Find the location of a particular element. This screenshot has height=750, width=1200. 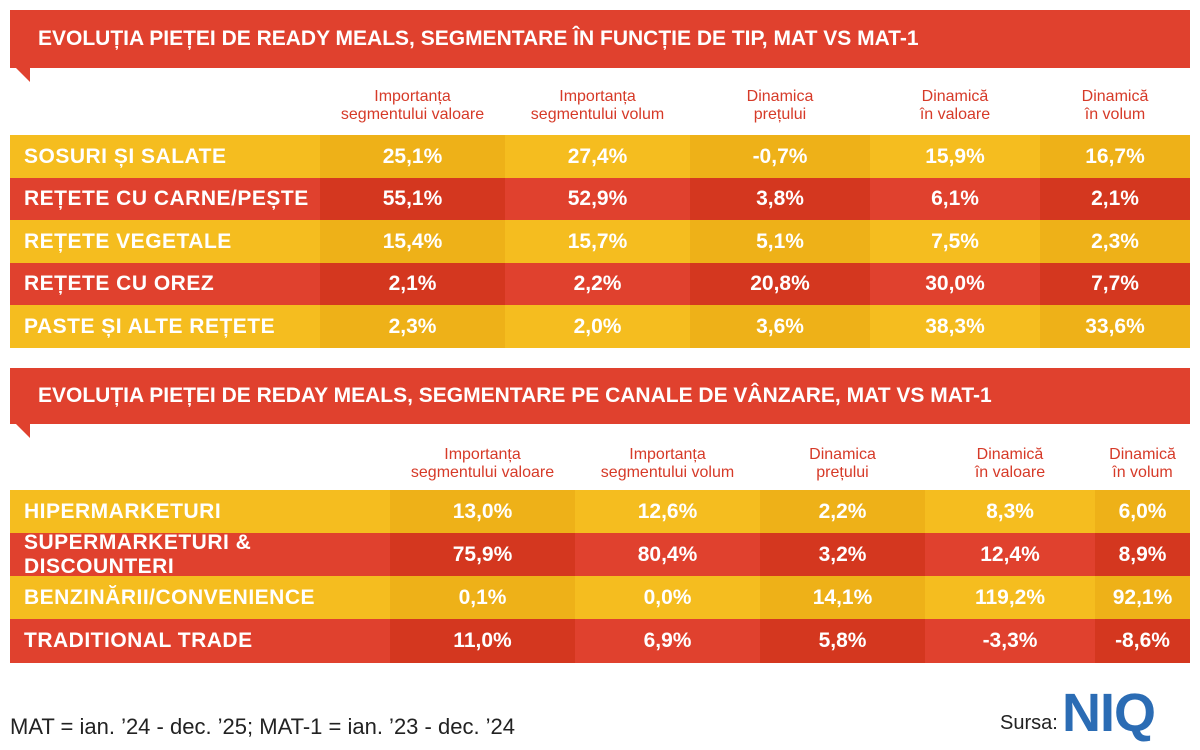

value-cell: 6,1% is located at coordinates (955, 199).